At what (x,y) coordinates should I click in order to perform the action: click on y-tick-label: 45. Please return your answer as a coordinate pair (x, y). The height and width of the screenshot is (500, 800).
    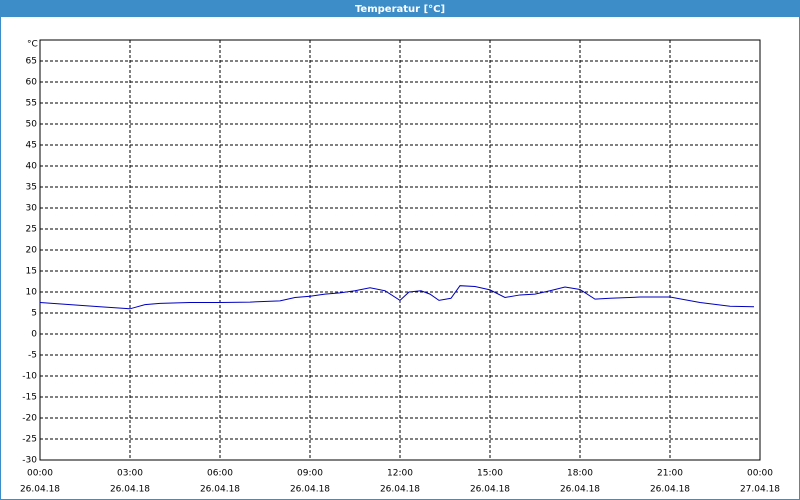
    Looking at the image, I should click on (31, 146).